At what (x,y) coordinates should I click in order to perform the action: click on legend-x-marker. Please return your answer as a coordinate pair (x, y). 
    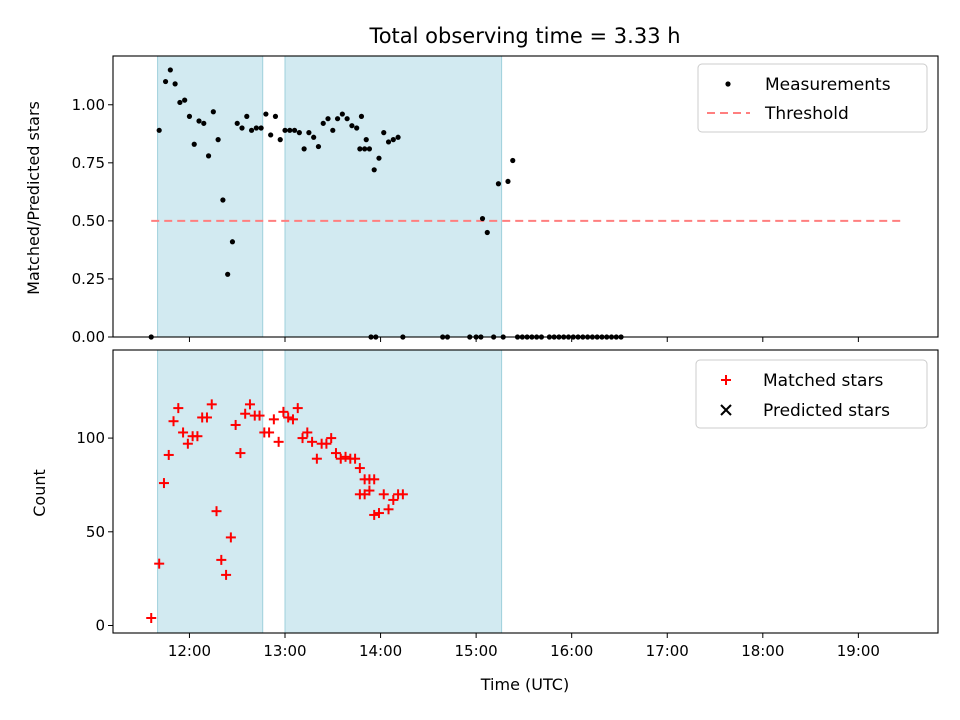
    Looking at the image, I should click on (726, 410).